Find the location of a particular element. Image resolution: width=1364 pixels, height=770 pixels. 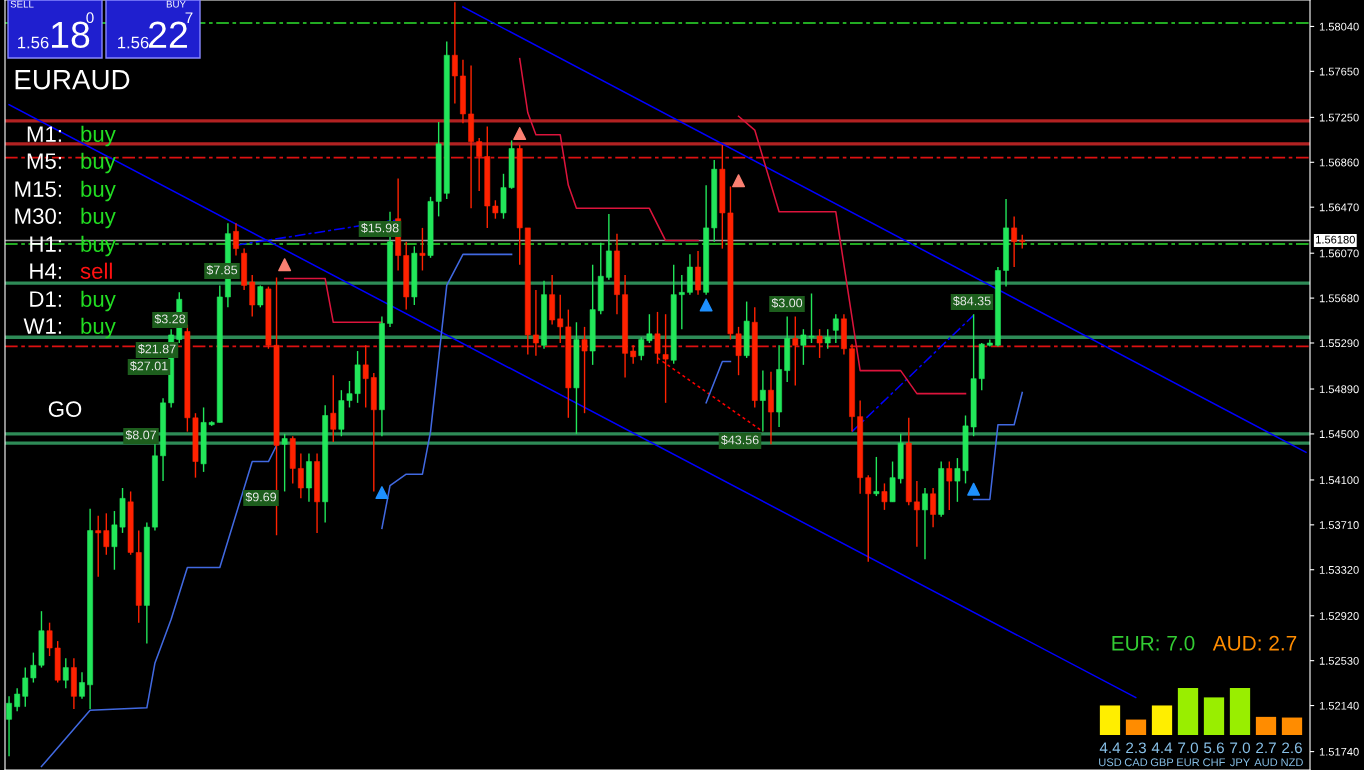

annotation: 18 is located at coordinates (71, 35).